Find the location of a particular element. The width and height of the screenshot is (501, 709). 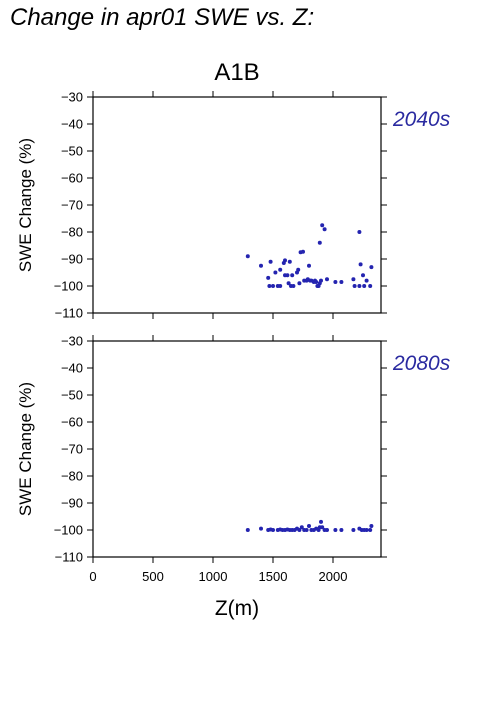

period-label-2080s: 2080s is located at coordinates (421, 363).